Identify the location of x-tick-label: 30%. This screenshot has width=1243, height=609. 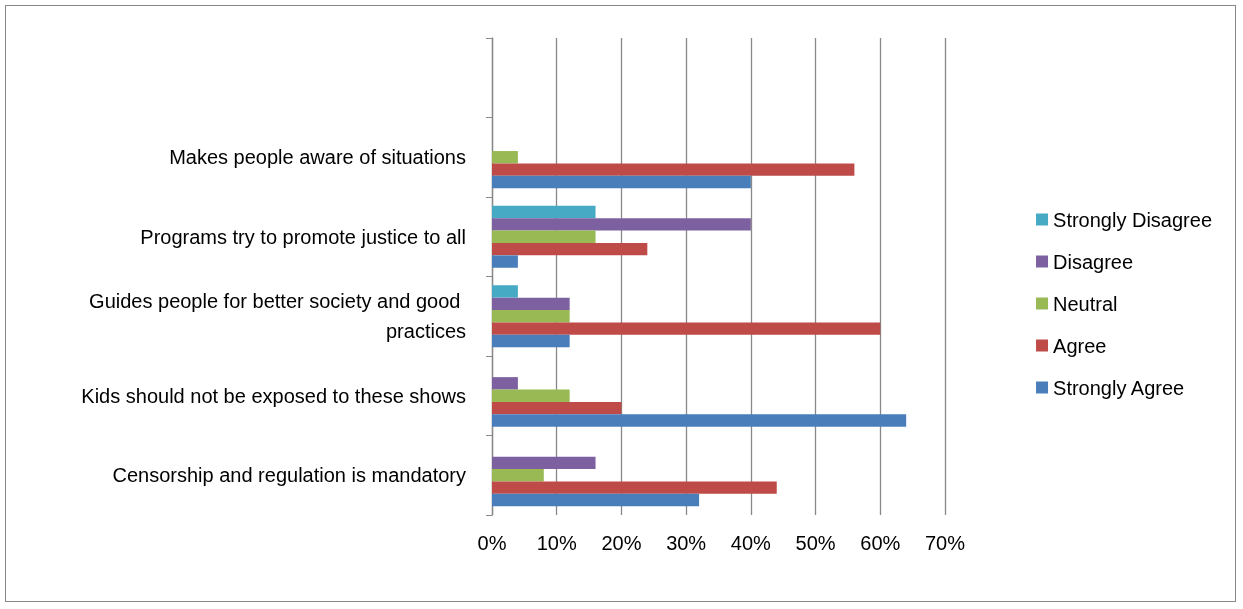
(686, 543).